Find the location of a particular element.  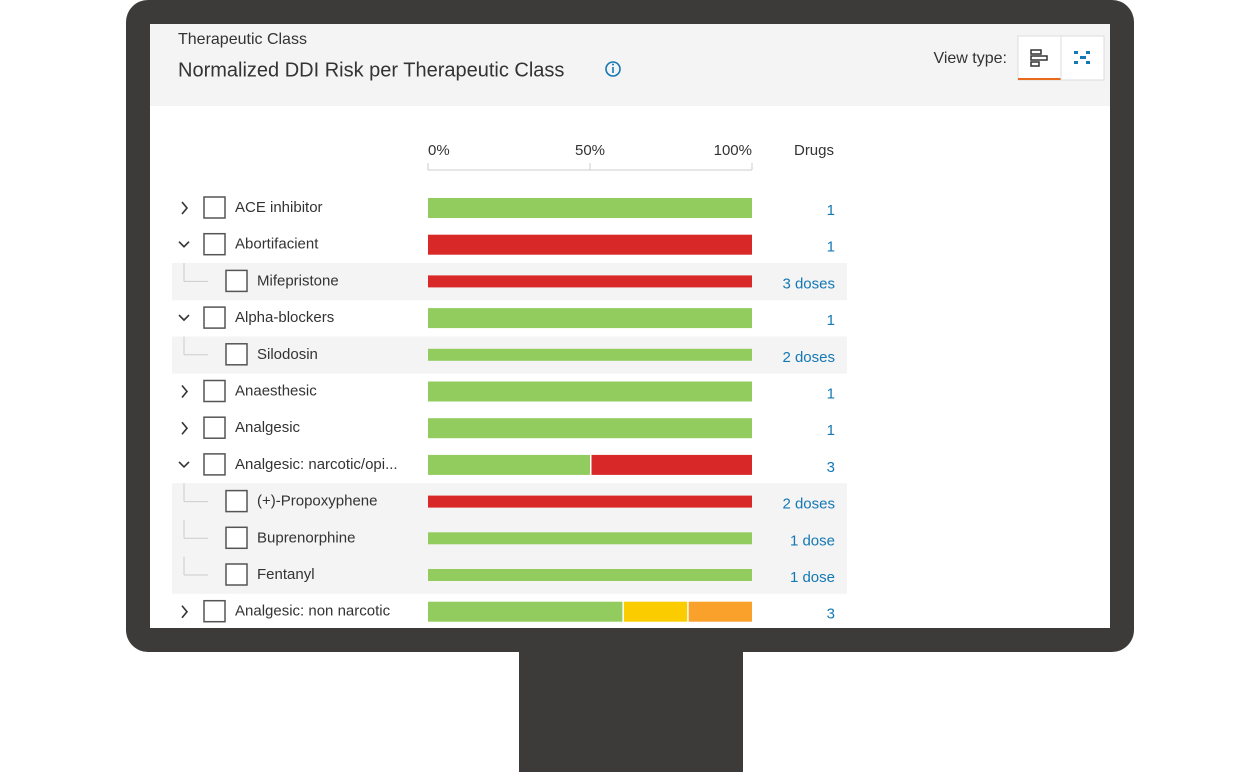

row-label: Abortifacient is located at coordinates (277, 244).